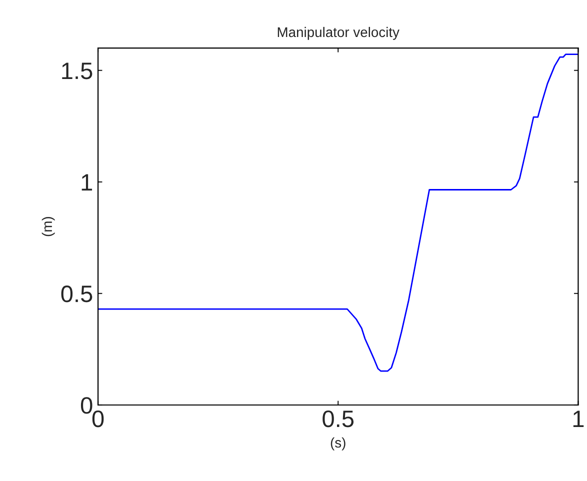  Describe the element at coordinates (338, 419) in the screenshot. I see `x-tick-label: 0.5` at that location.